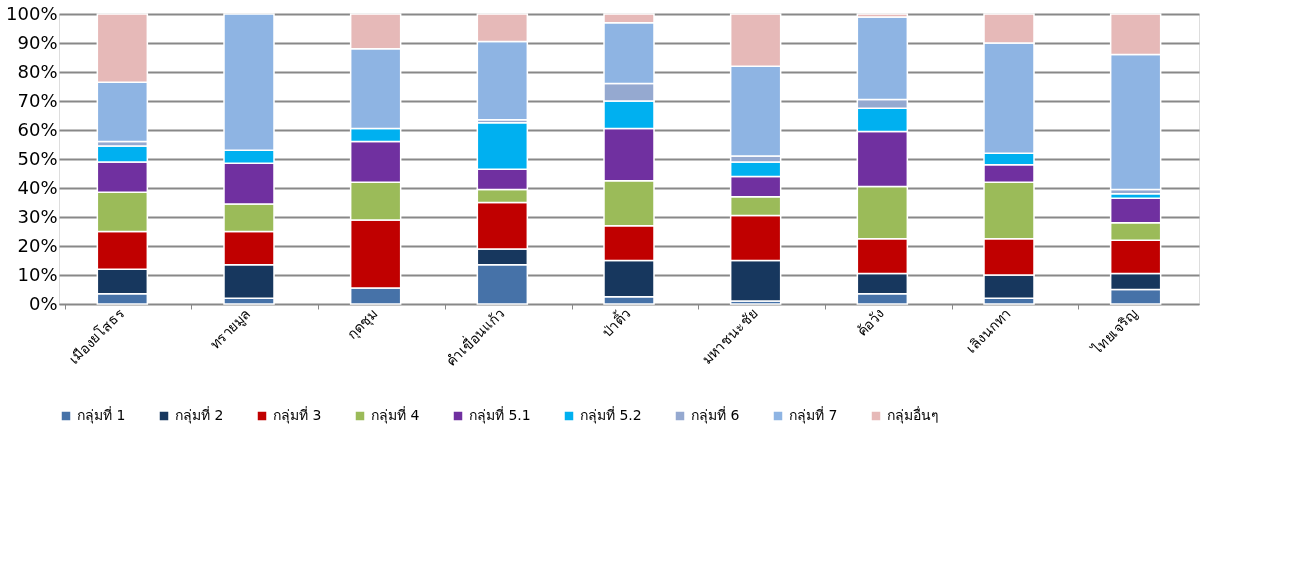  Describe the element at coordinates (395, 415) in the screenshot. I see `legend-label: กลุ่มที่ 4` at that location.